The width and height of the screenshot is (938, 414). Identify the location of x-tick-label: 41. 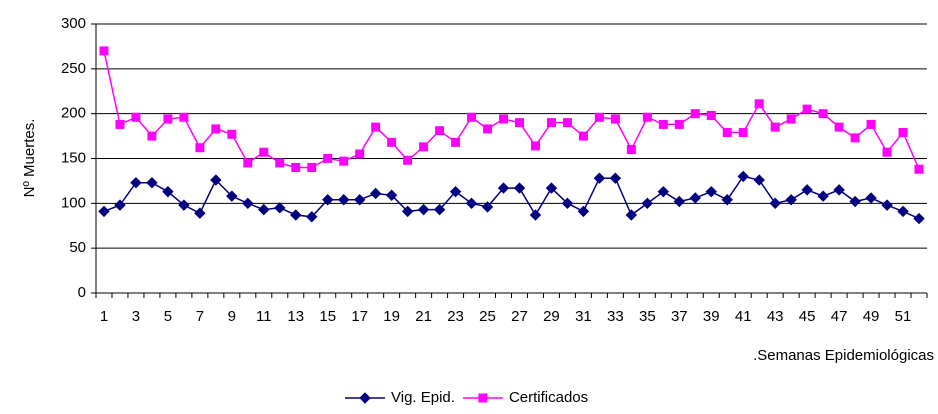
(743, 316).